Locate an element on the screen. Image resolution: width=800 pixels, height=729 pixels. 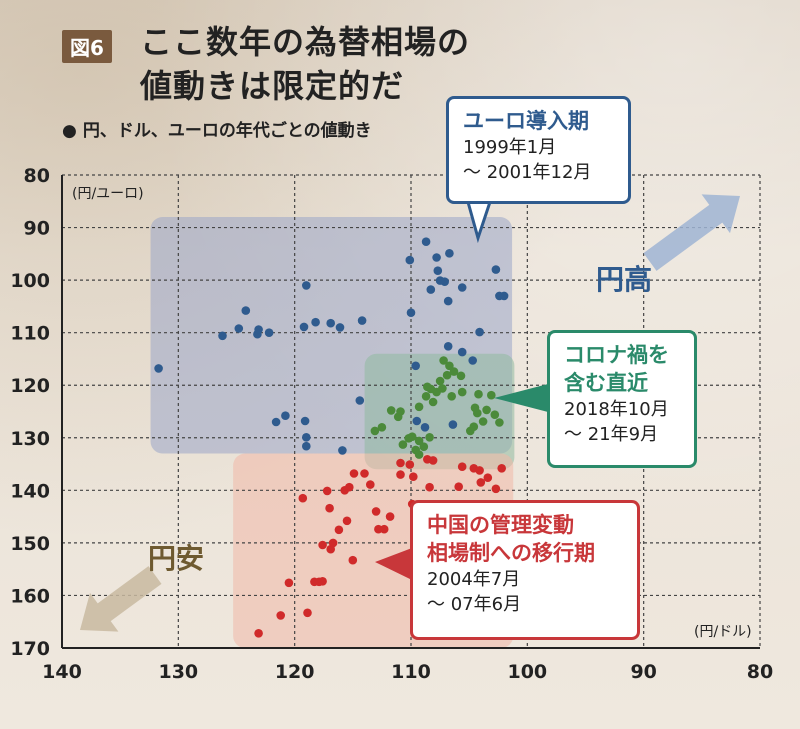
pointer-china is located at coordinates (393, 564).